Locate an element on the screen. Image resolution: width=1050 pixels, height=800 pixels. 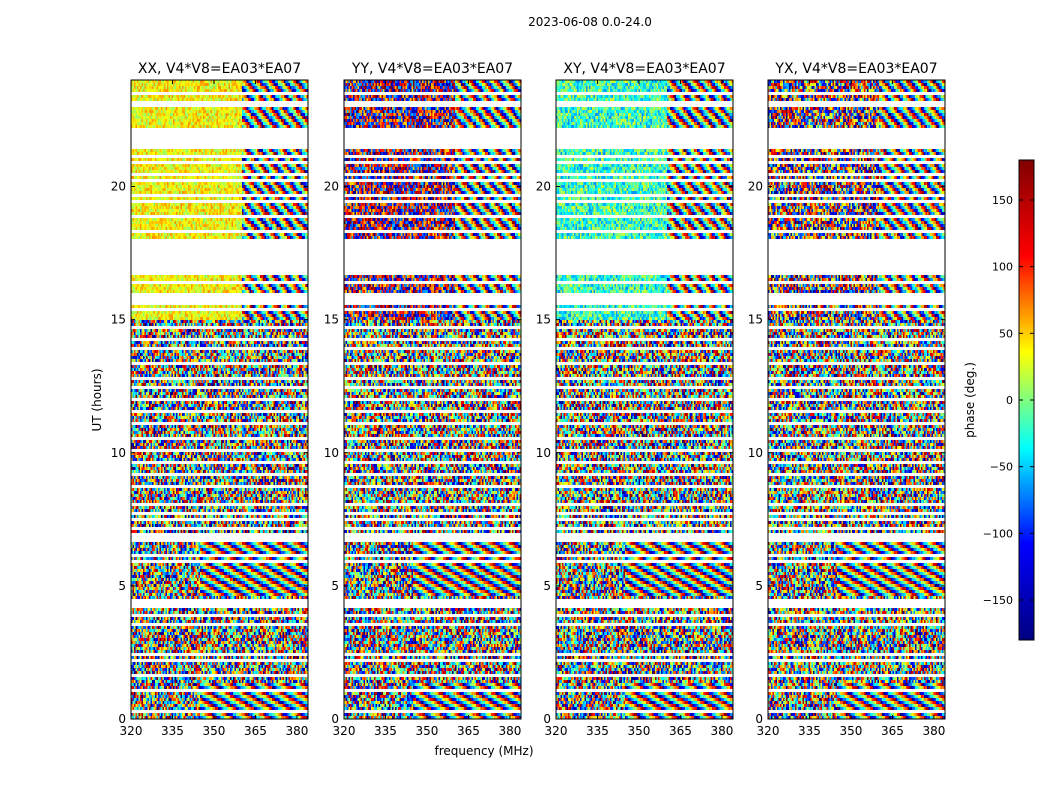
colorbar-tick-label: 50 is located at coordinates (1006, 333).